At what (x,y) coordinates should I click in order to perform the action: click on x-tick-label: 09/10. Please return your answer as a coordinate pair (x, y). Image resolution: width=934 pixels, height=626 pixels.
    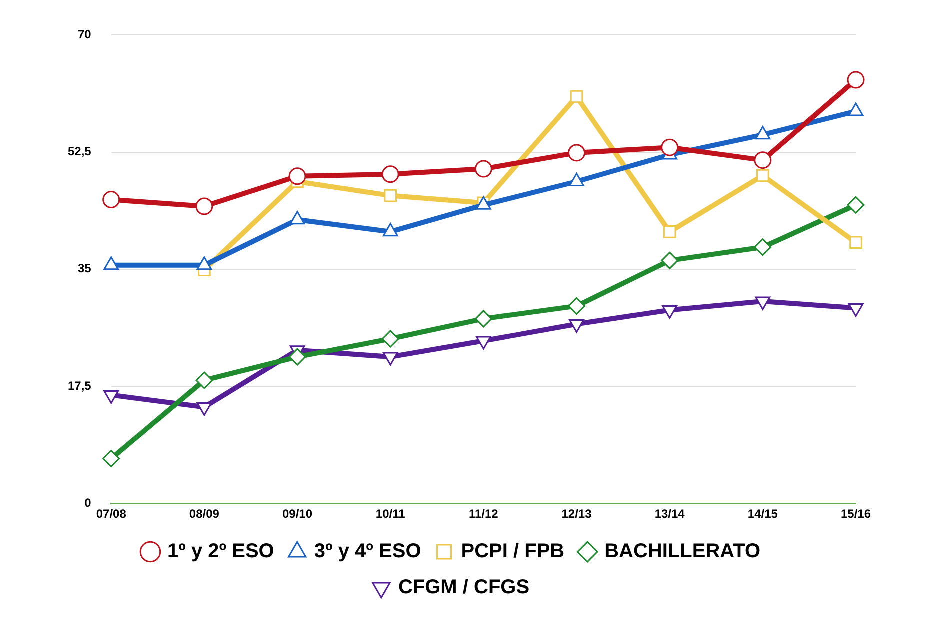
    Looking at the image, I should click on (297, 514).